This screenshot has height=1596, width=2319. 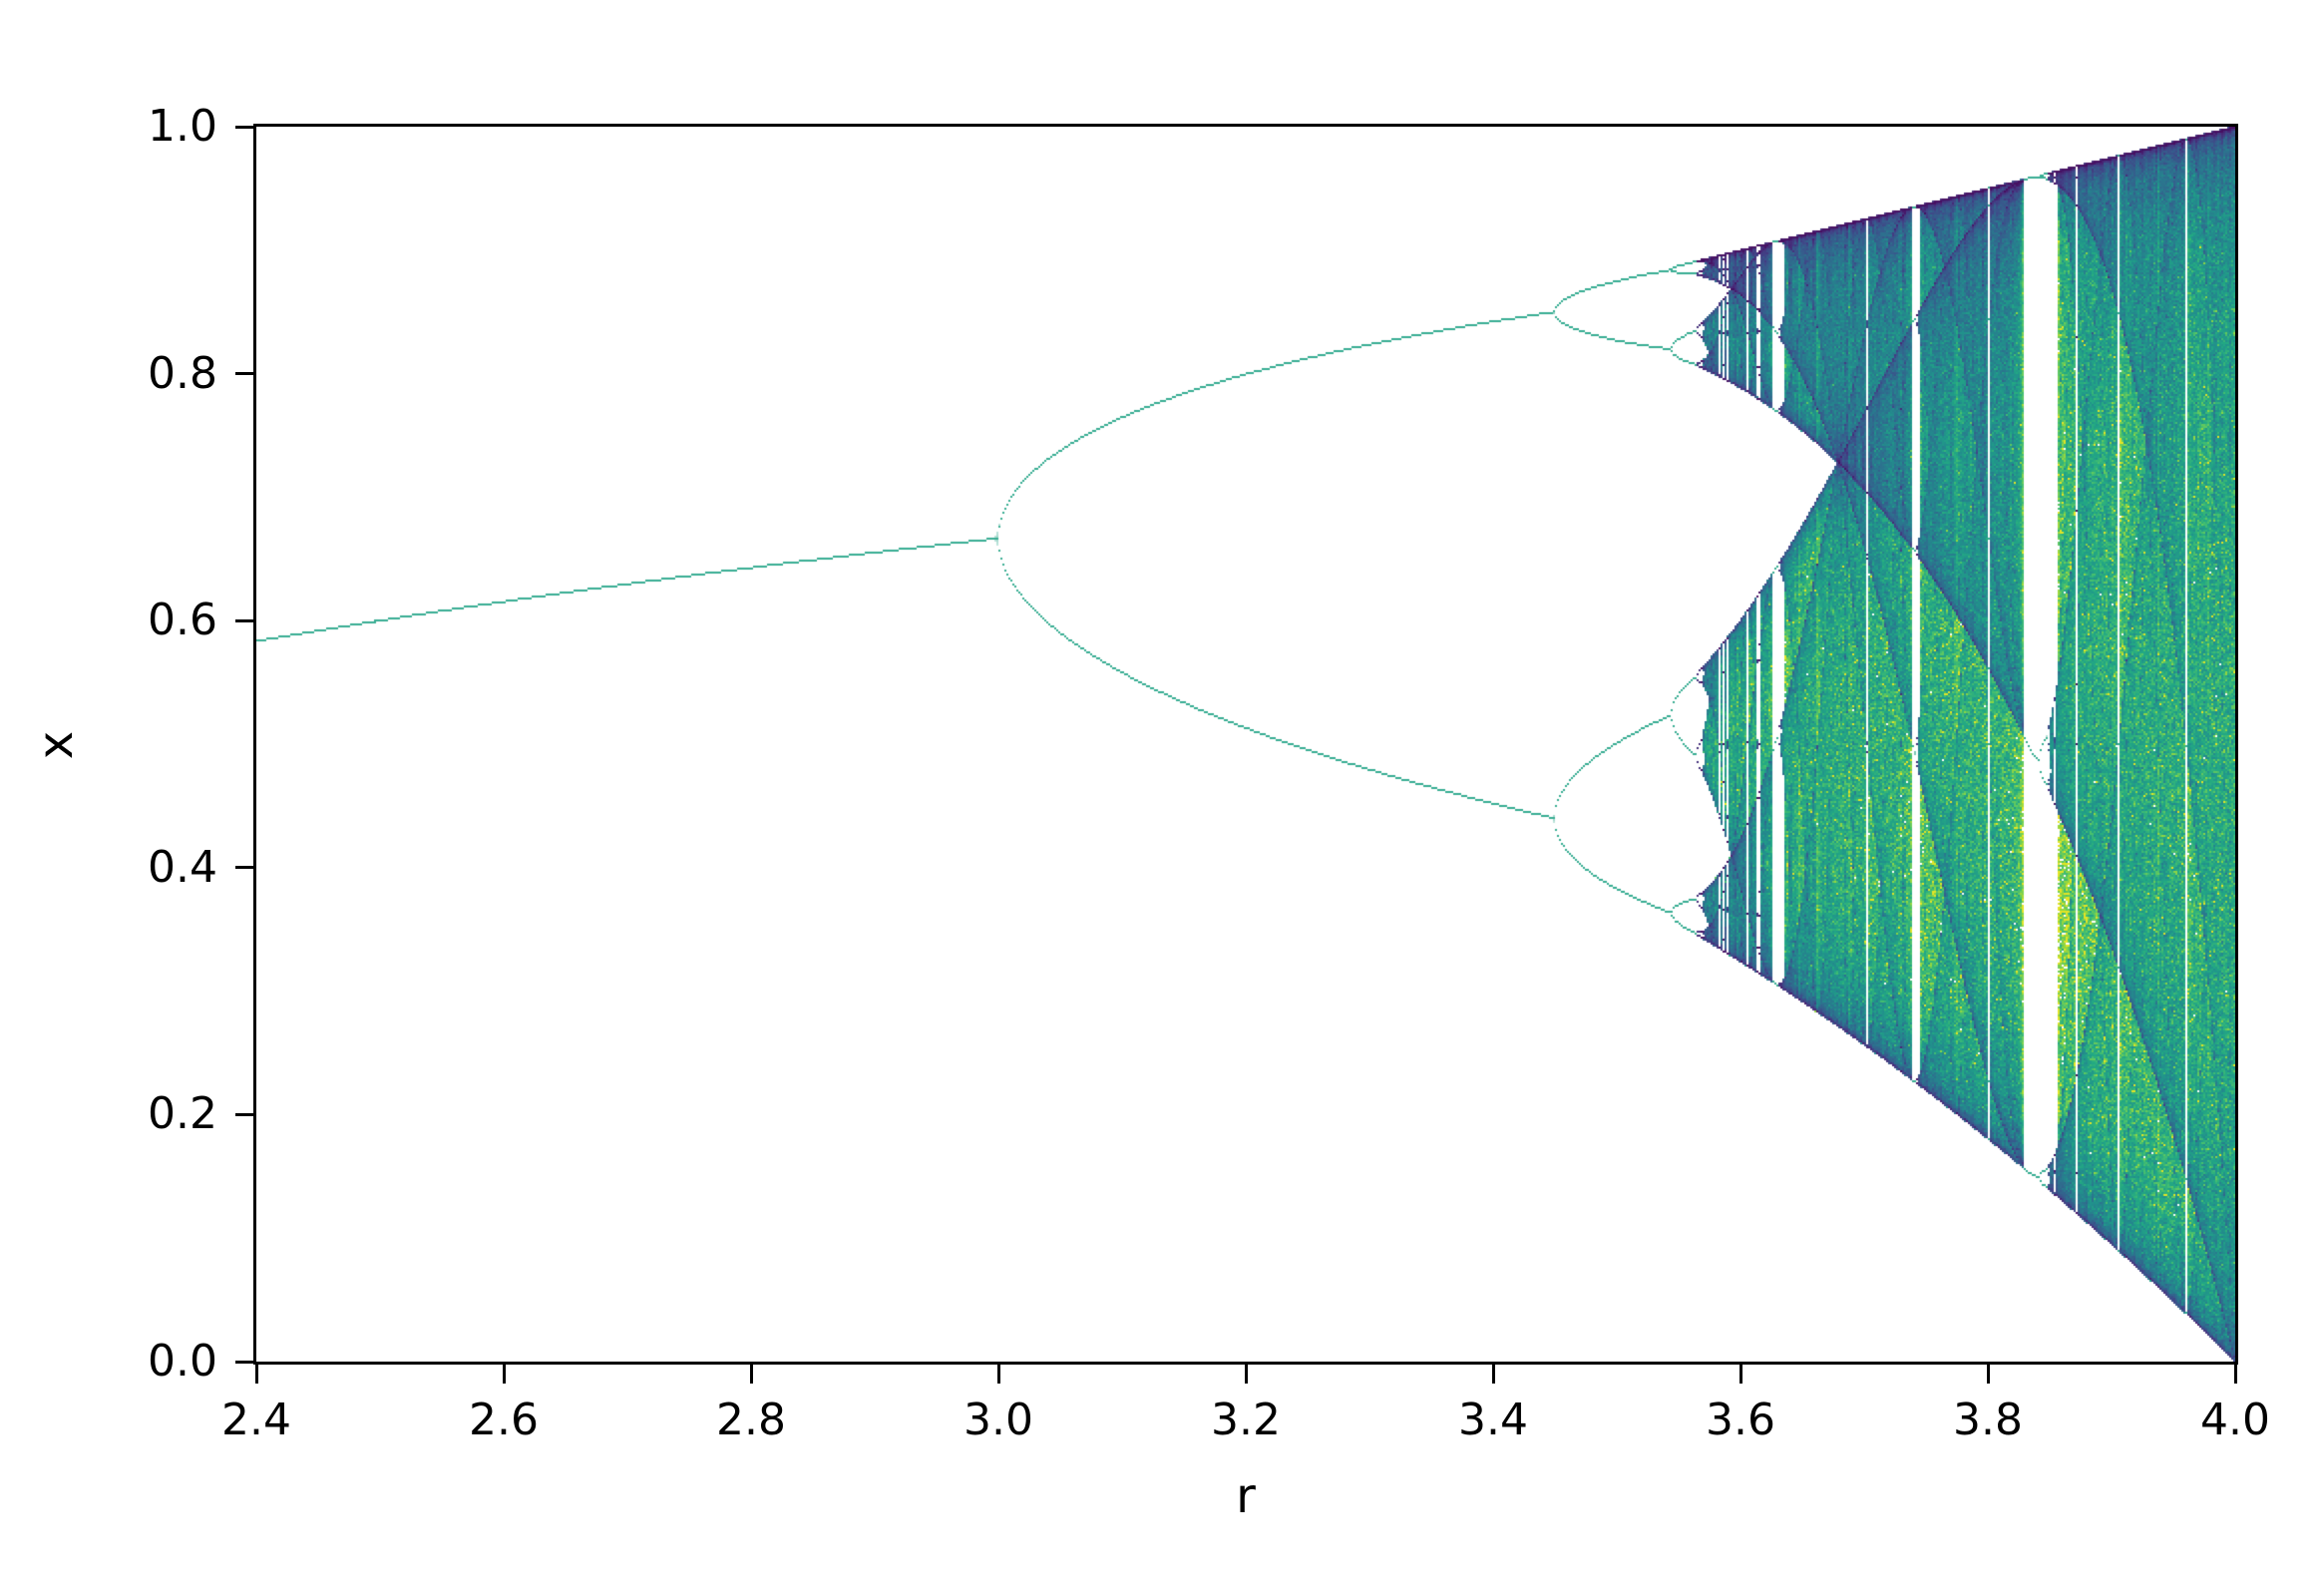 I want to click on x-tick-label: 4.0, so click(x=2235, y=1420).